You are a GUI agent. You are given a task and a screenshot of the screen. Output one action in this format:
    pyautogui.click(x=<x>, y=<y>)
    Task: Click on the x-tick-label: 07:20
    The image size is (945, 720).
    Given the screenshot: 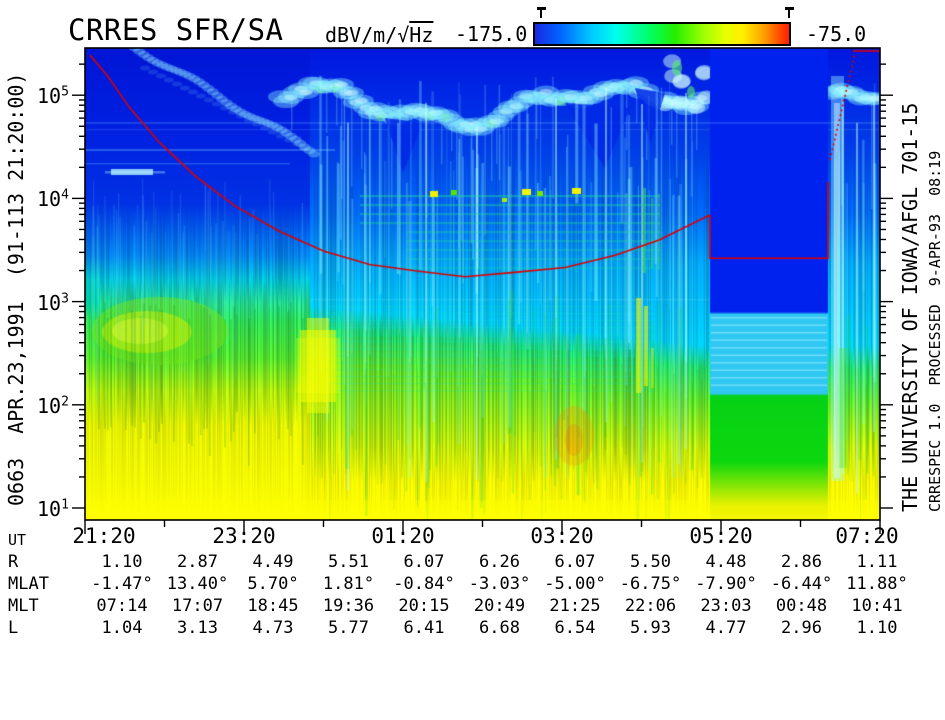 What is the action you would take?
    pyautogui.click(x=867, y=536)
    